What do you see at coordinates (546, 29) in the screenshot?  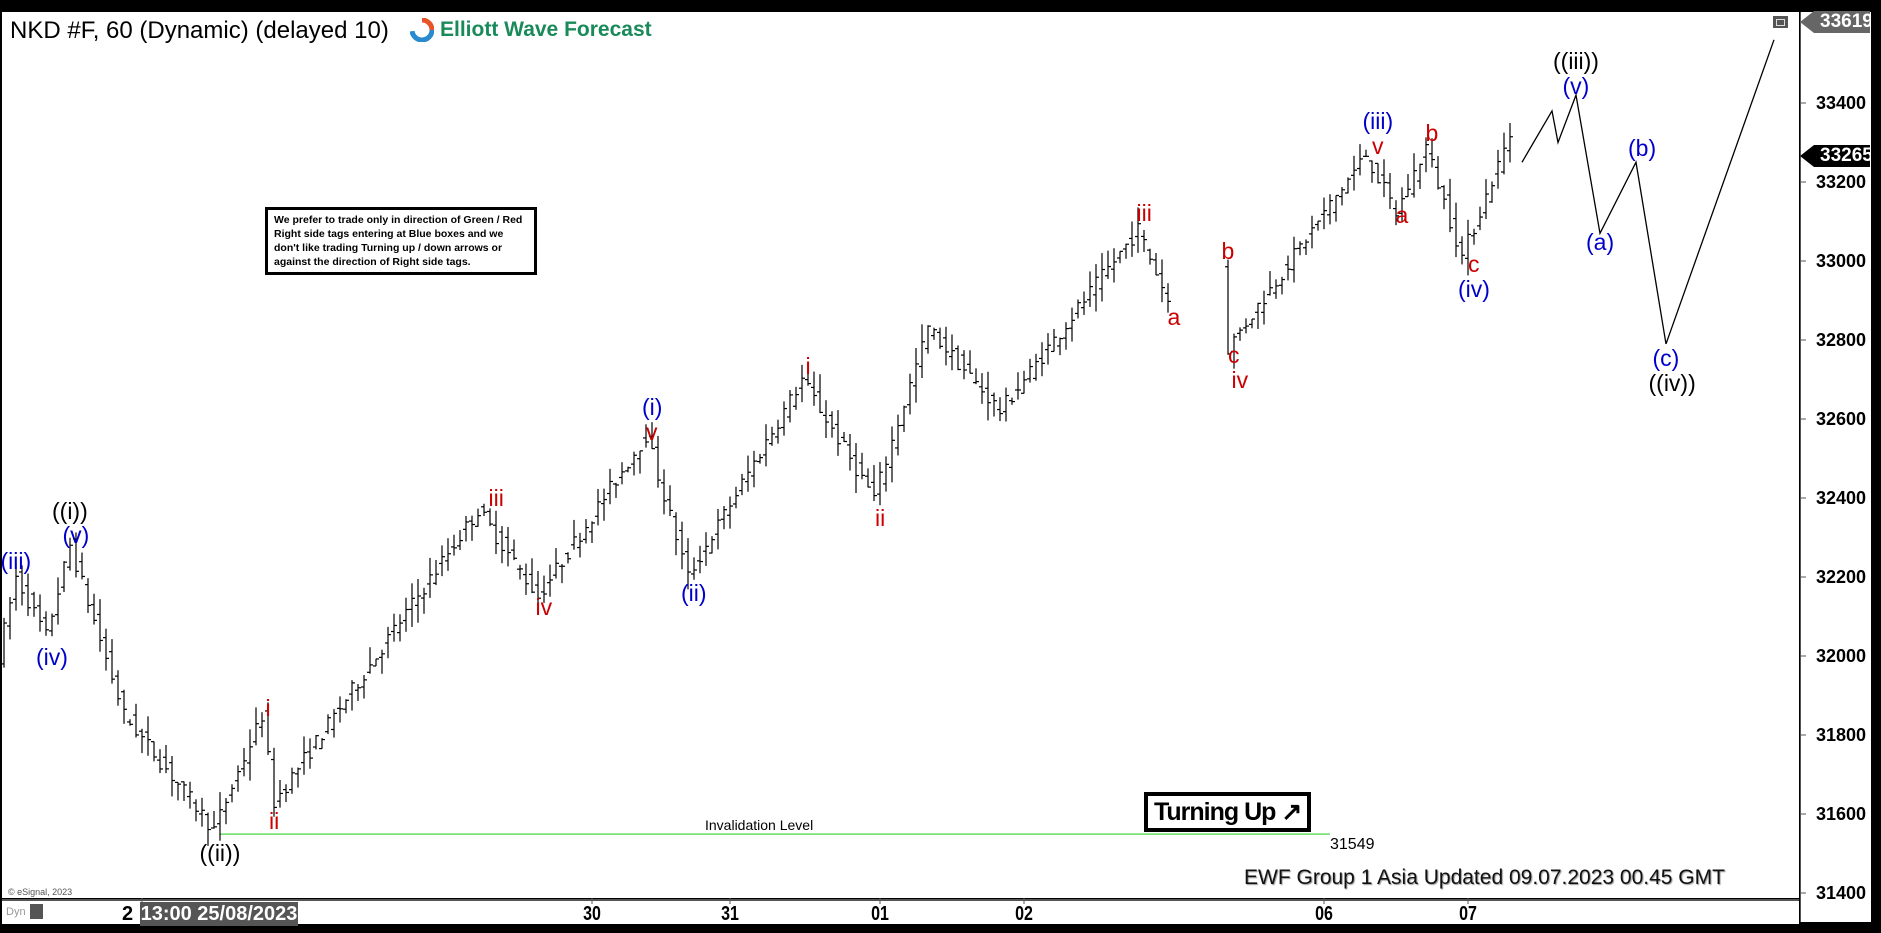 I see `brand-name: Elliott Wave Forecast` at bounding box center [546, 29].